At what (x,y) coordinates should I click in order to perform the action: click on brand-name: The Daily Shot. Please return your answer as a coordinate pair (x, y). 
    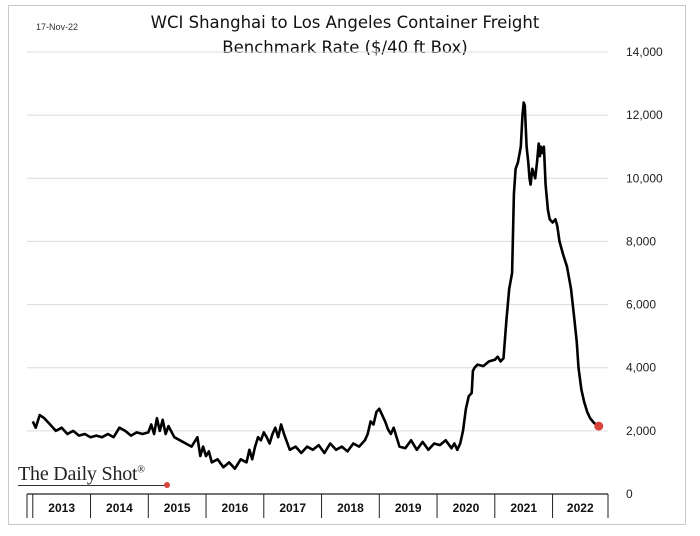
    Looking at the image, I should click on (78, 474).